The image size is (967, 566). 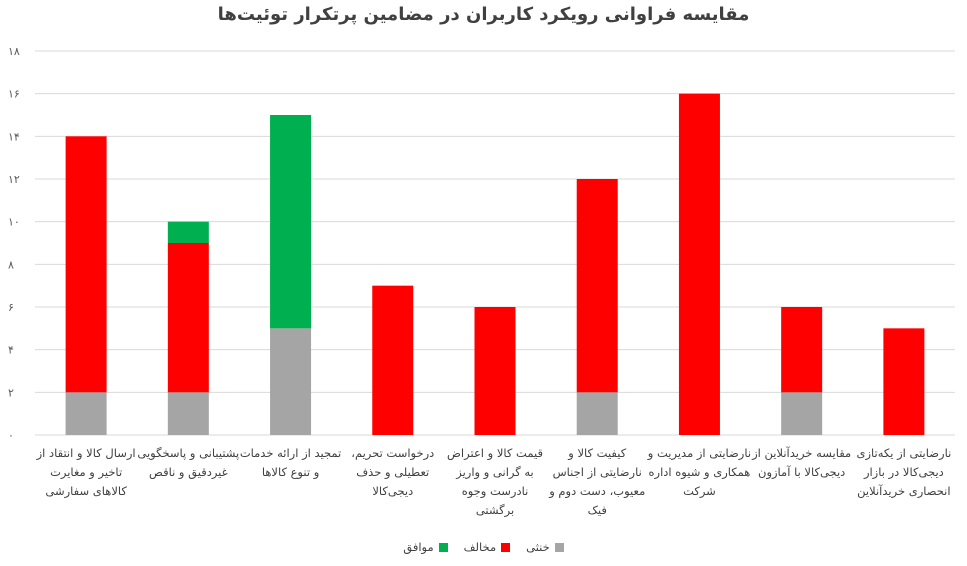 What do you see at coordinates (480, 547) in the screenshot?
I see `legend-label: مخالف` at bounding box center [480, 547].